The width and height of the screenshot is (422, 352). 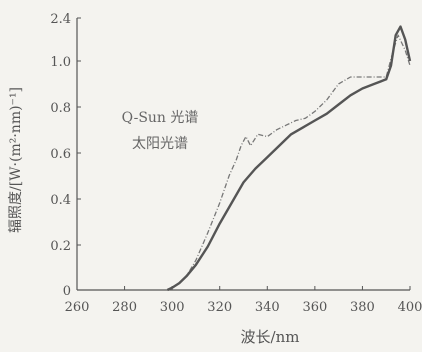 I want to click on legend-item-qsun: Q-Sun 光谱, so click(x=160, y=118).